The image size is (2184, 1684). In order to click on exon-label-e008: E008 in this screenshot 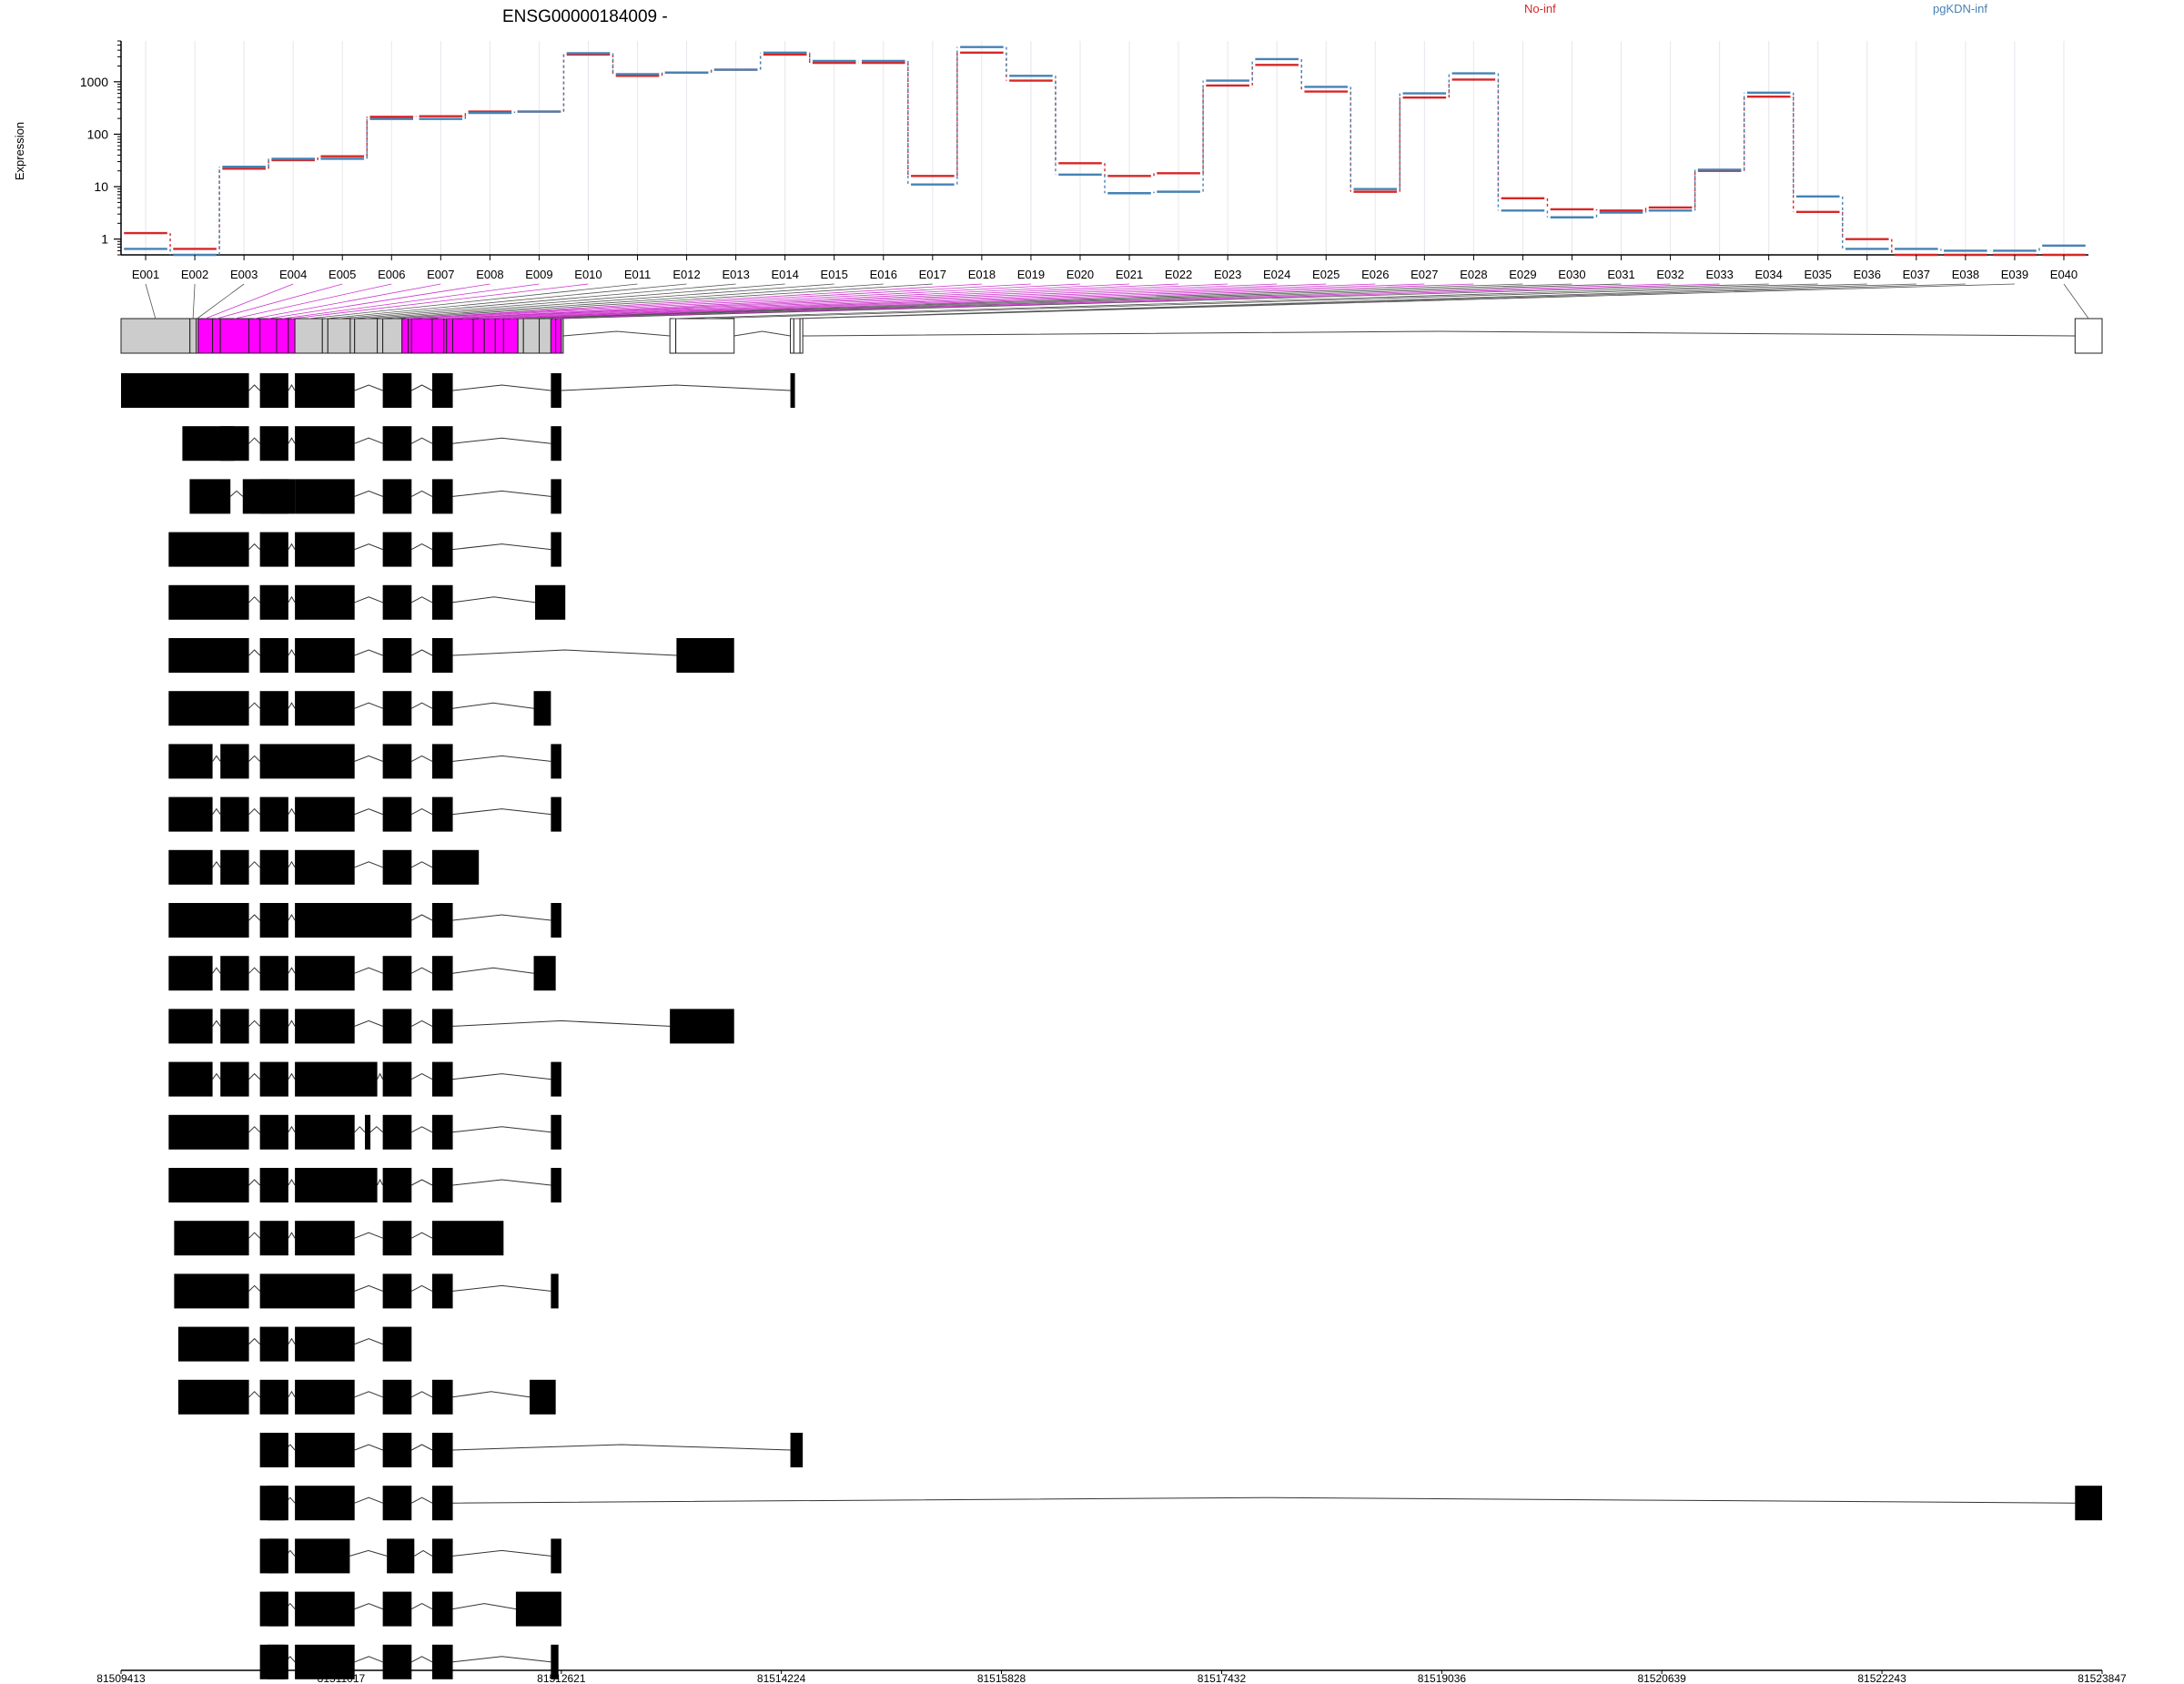, I will do `click(490, 274)`.